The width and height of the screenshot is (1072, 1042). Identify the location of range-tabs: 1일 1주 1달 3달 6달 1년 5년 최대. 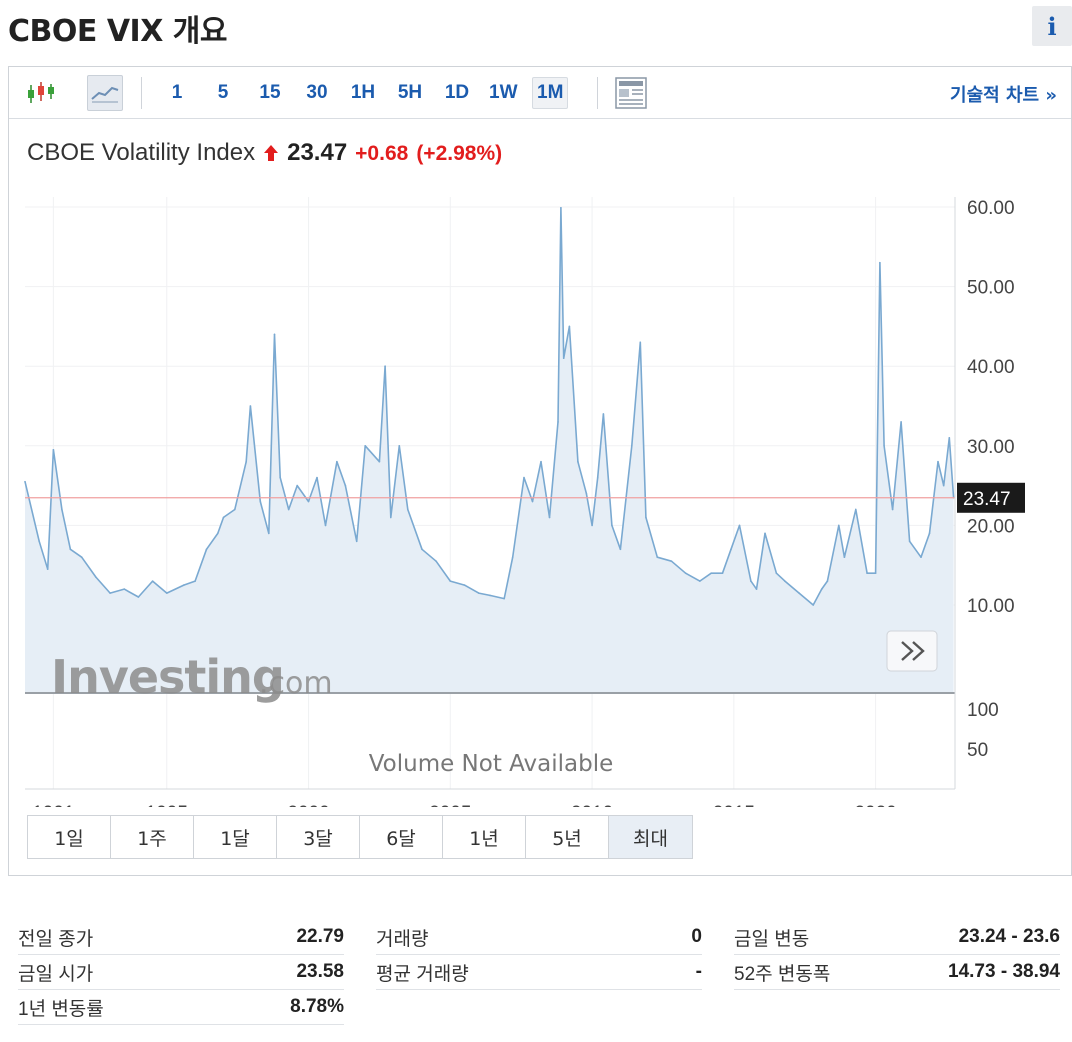
(360, 837).